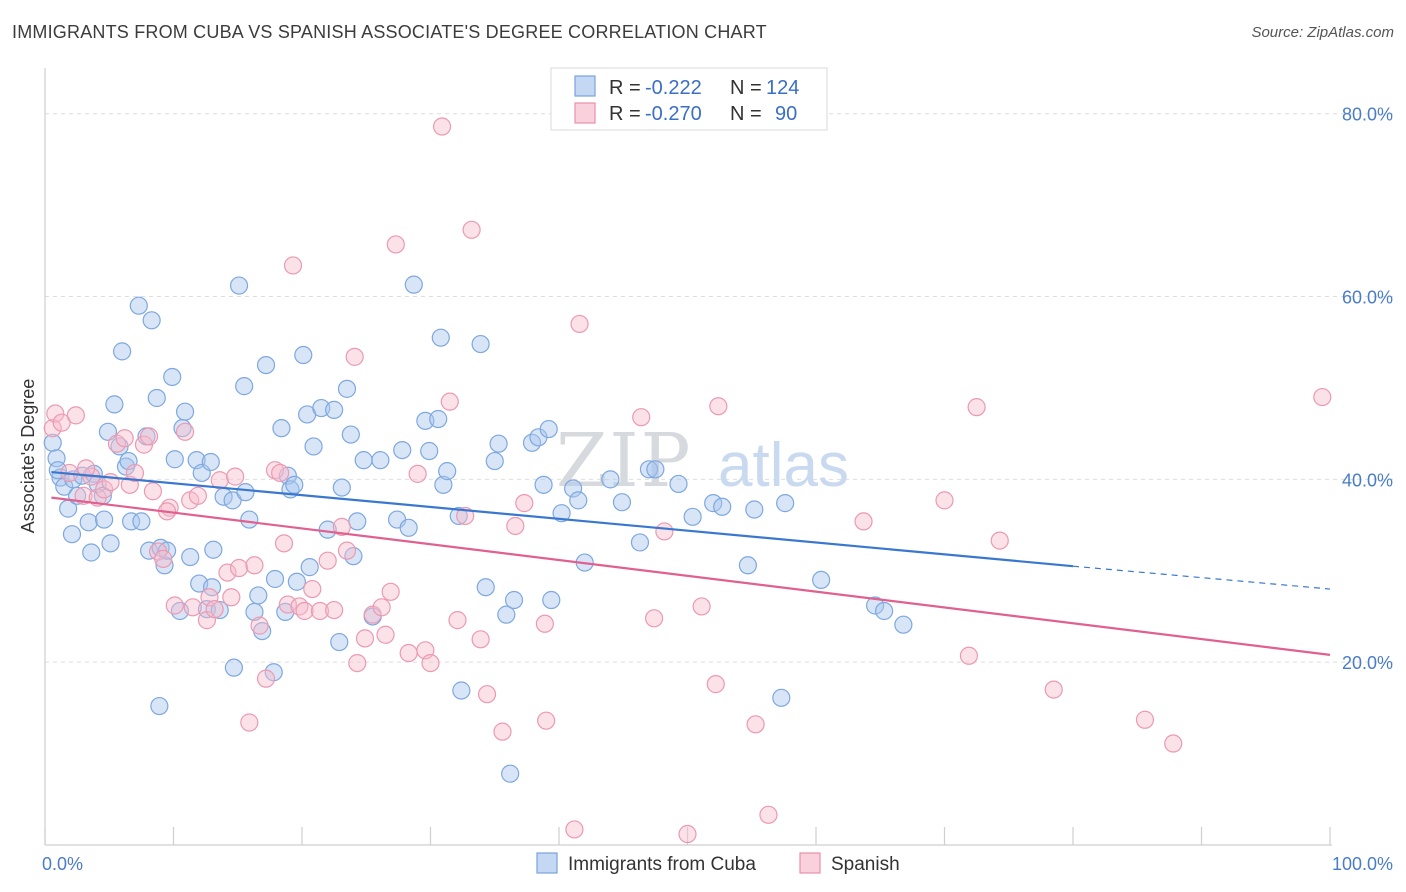 The image size is (1406, 892). I want to click on legend-n-value-spanish: 90, so click(786, 114).